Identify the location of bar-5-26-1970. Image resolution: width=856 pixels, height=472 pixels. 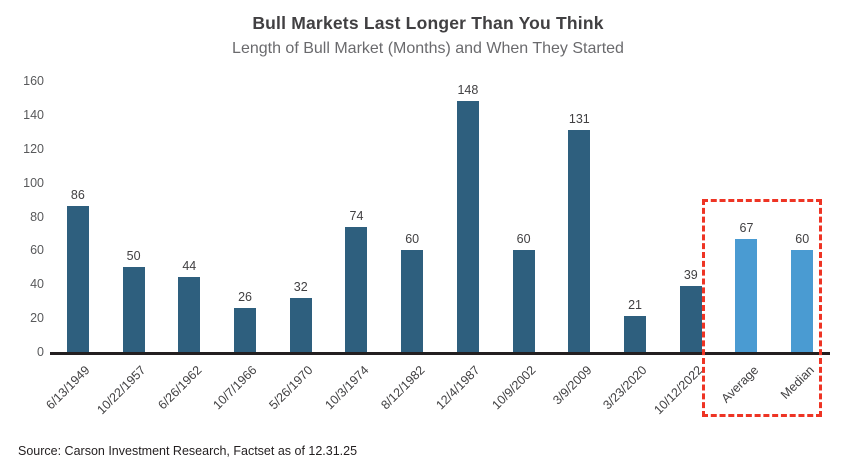
(300, 324).